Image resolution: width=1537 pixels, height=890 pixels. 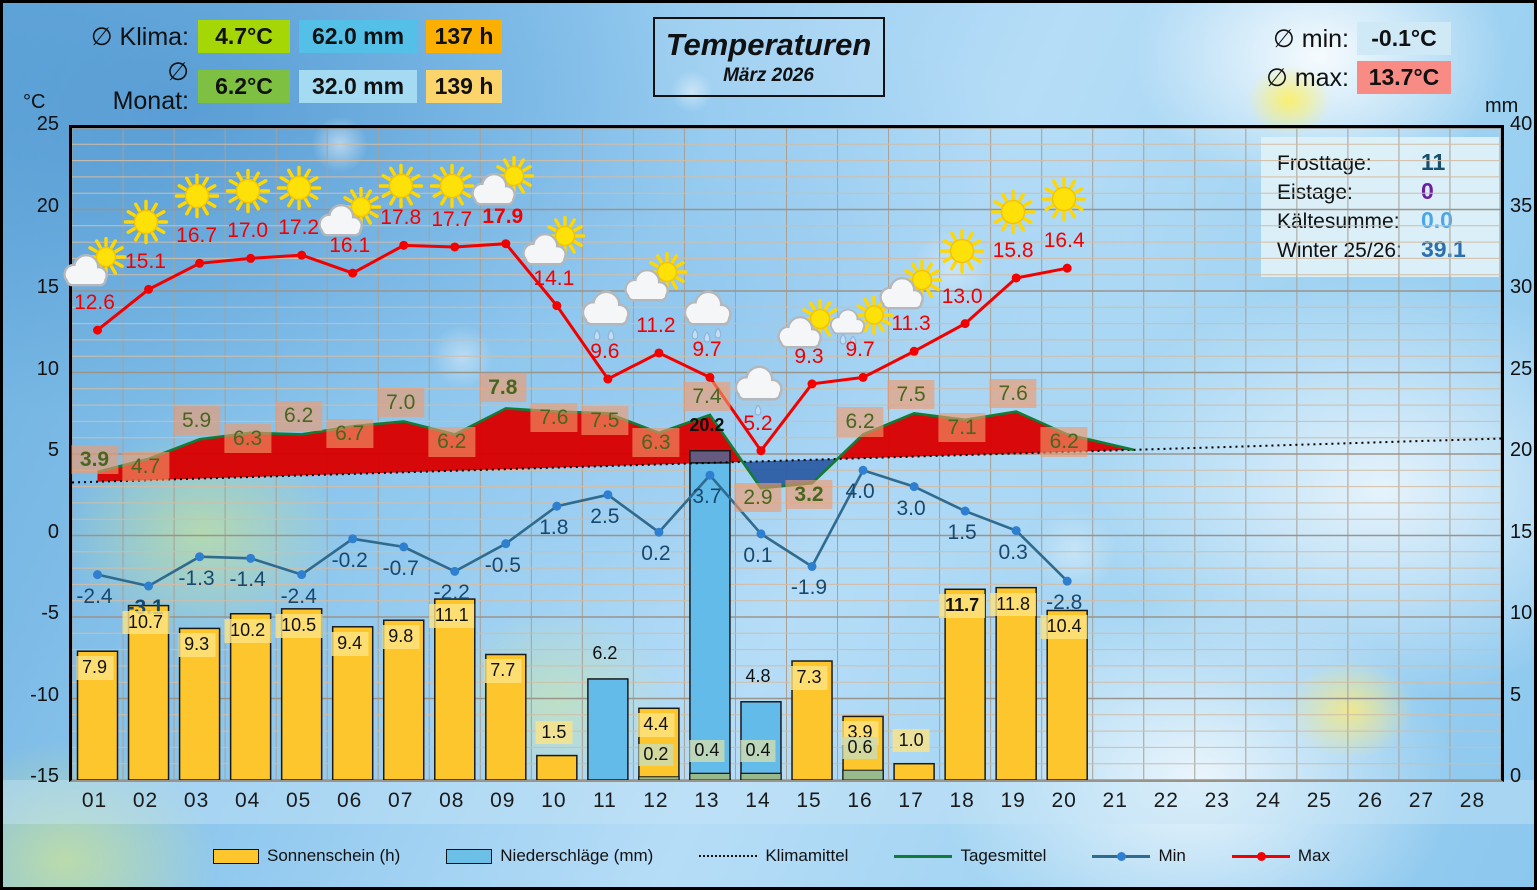 What do you see at coordinates (985, 435) in the screenshot?
I see `warm-anomaly-fill` at bounding box center [985, 435].